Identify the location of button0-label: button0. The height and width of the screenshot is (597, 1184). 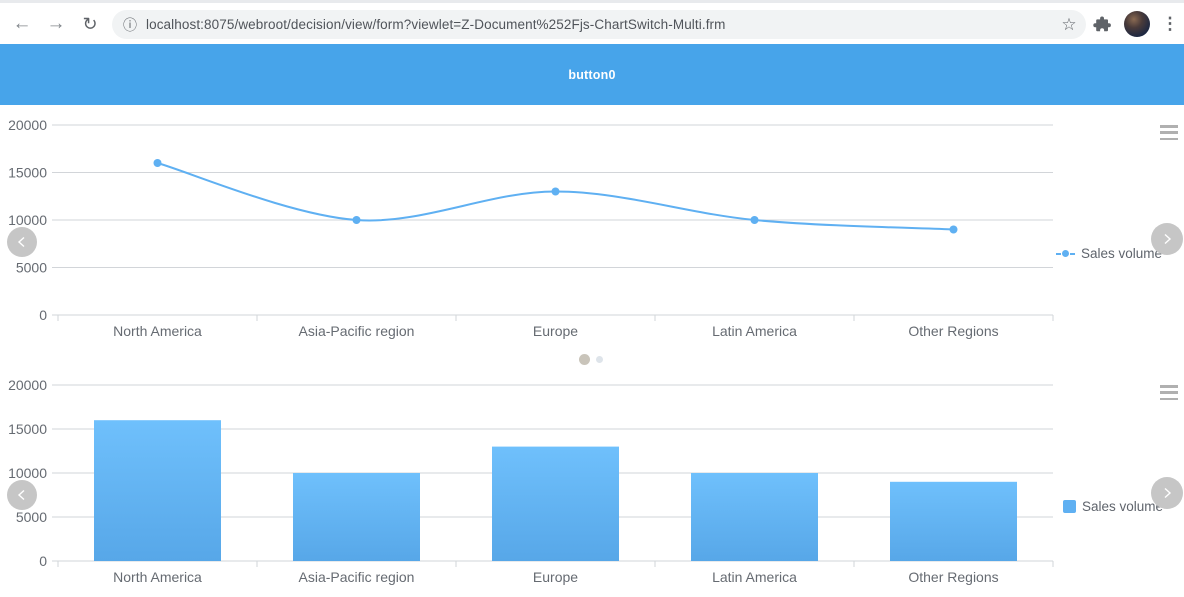
(592, 74).